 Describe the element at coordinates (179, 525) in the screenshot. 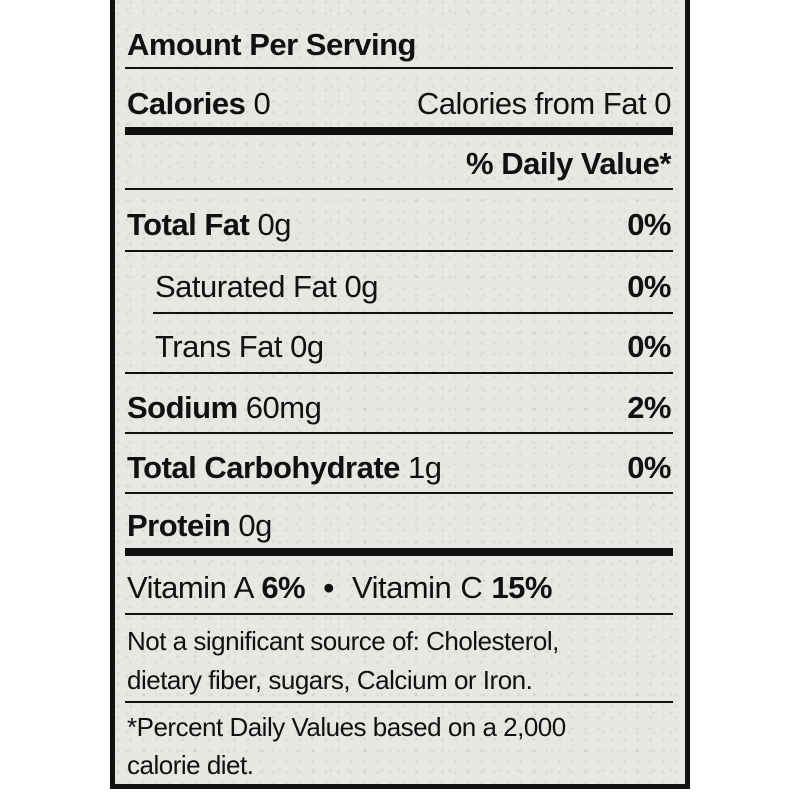

I see `nutrient-name: Protein` at that location.